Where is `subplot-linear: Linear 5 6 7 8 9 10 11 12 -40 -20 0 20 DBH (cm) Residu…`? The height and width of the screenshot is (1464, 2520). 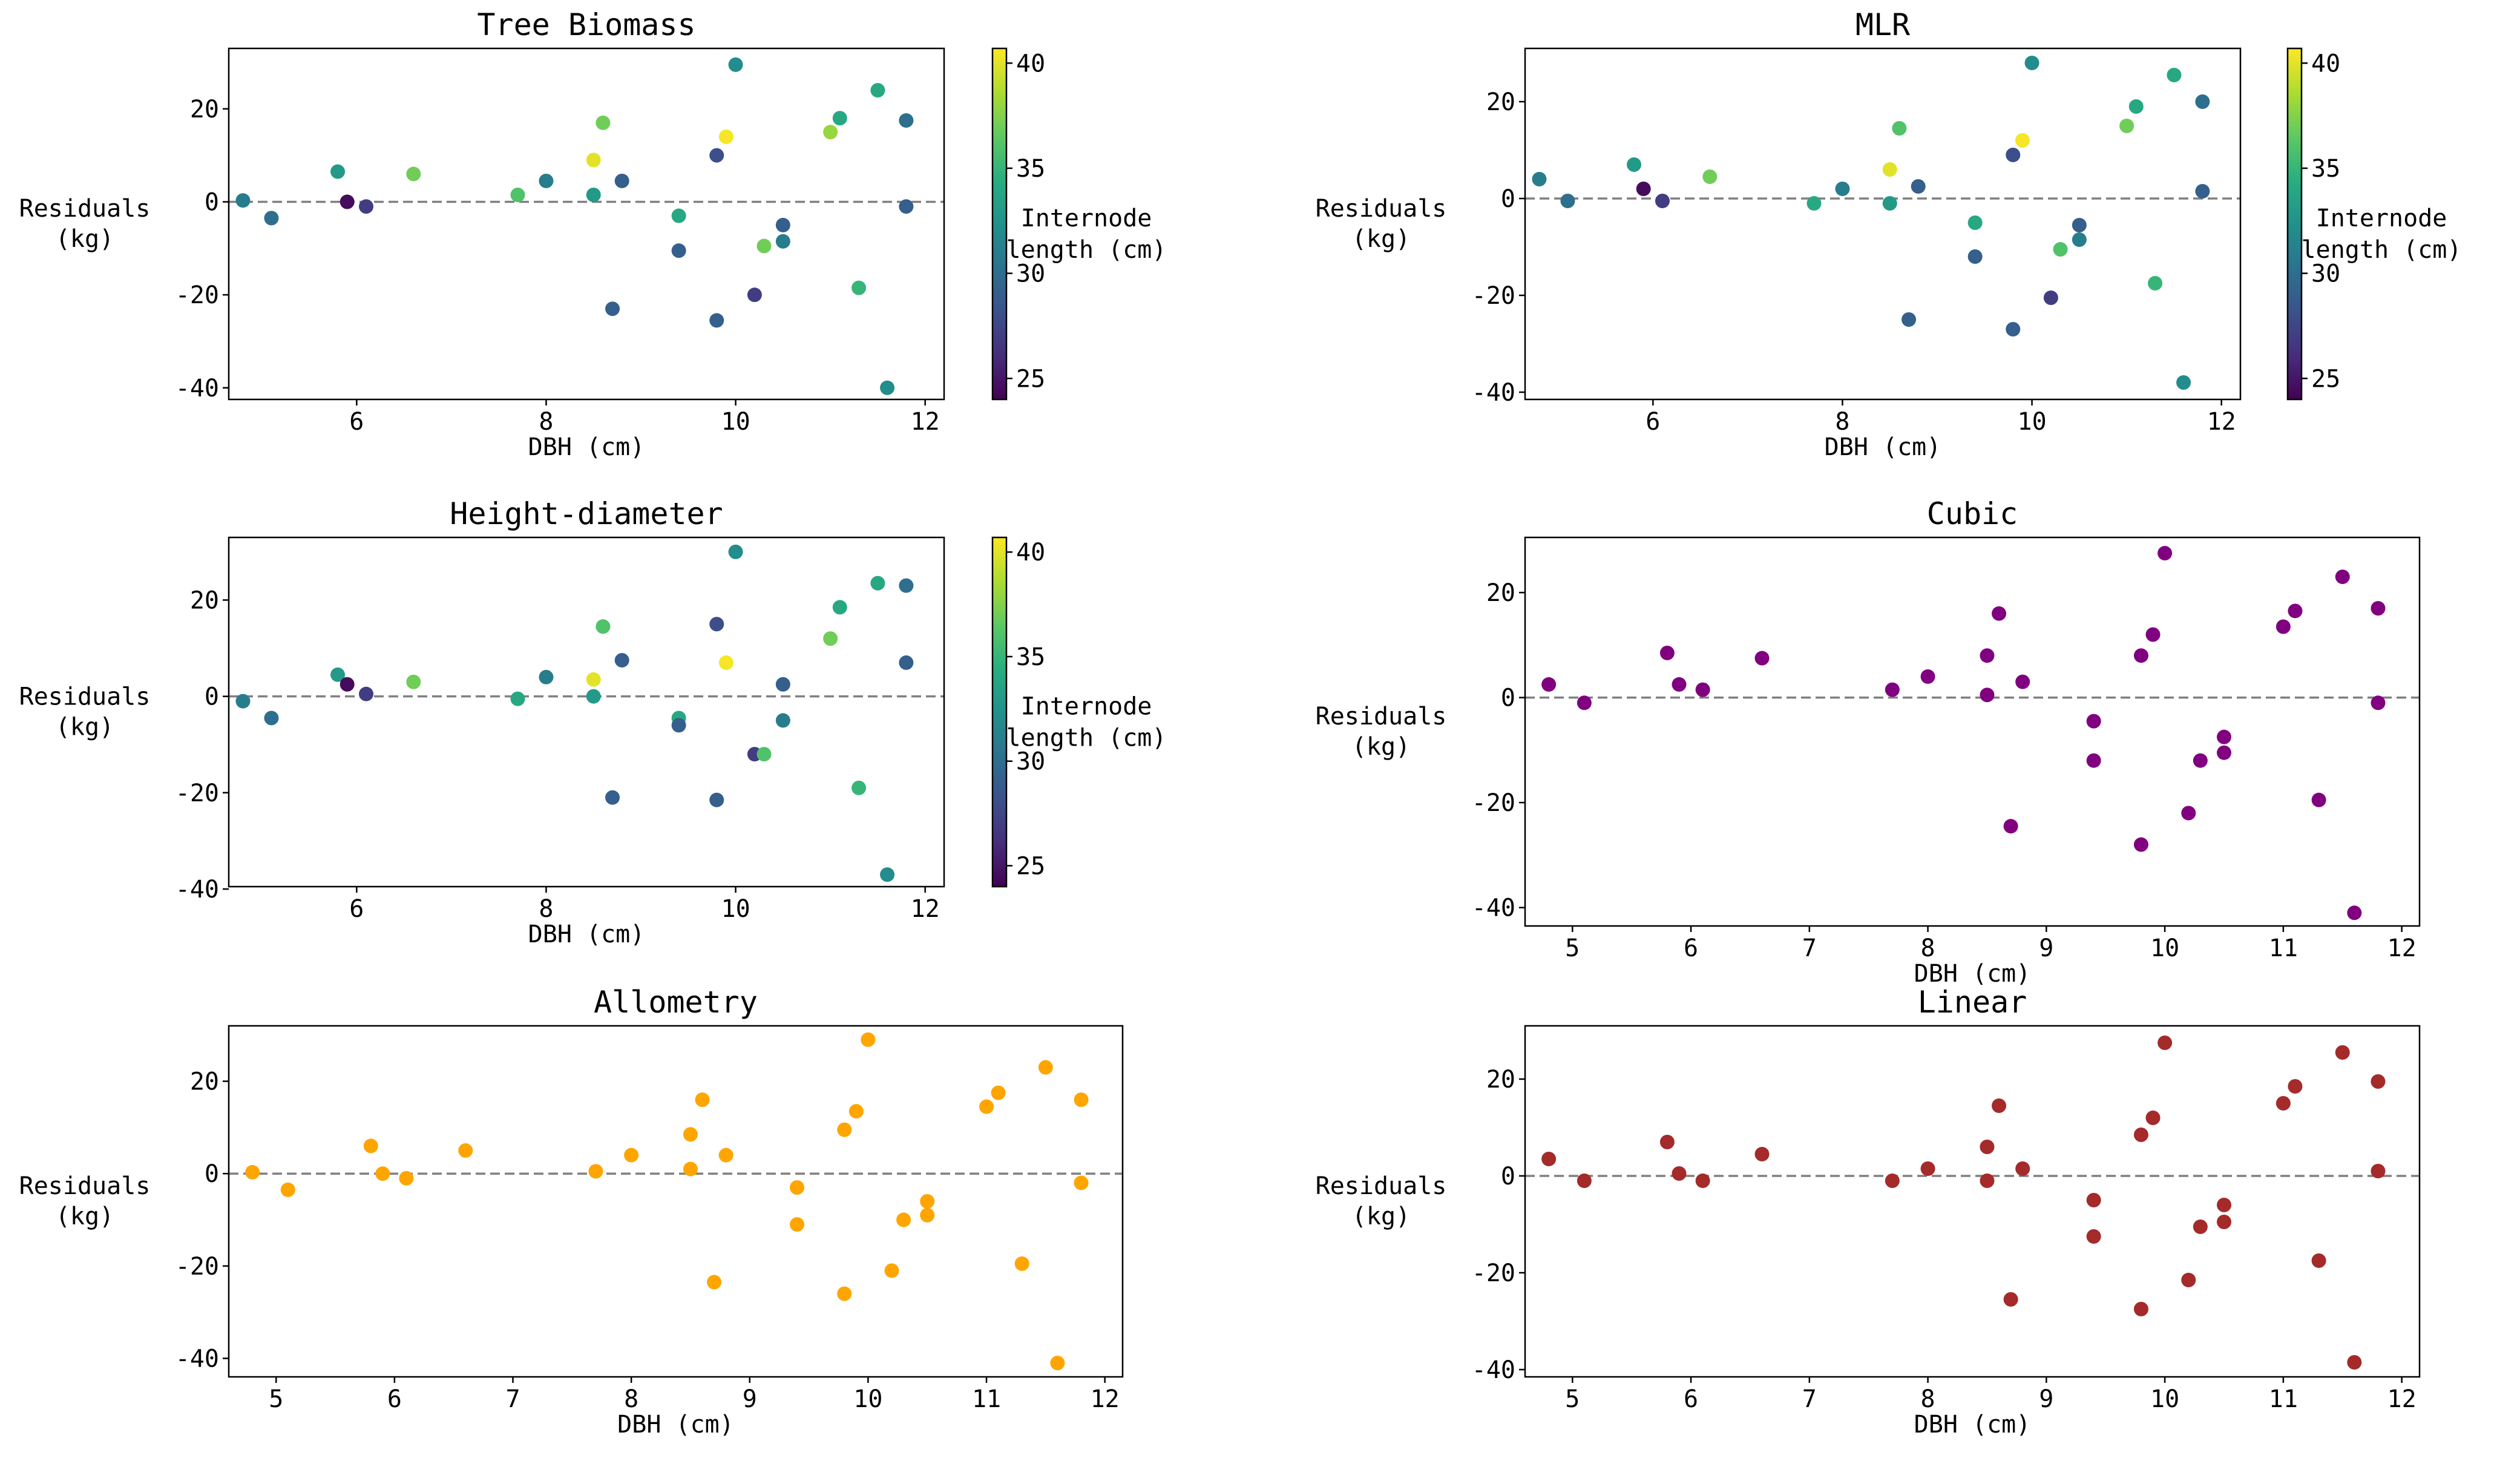
subplot-linear: Linear 5 6 7 8 9 10 11 12 -40 -20 0 20 DBH (cm) Residu… is located at coordinates (1868, 1212).